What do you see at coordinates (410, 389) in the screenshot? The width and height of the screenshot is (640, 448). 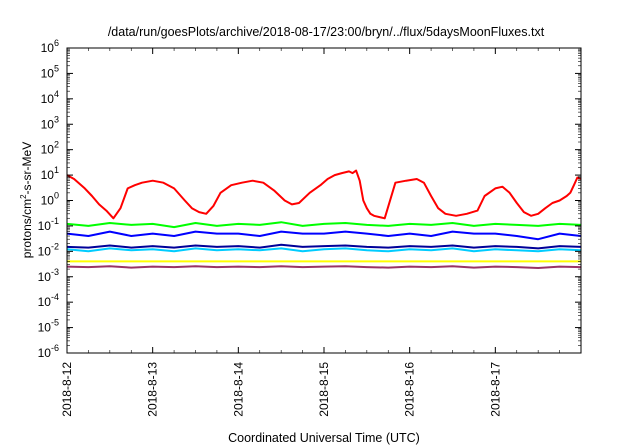 I see `x-tick-label: 2018-8-16` at bounding box center [410, 389].